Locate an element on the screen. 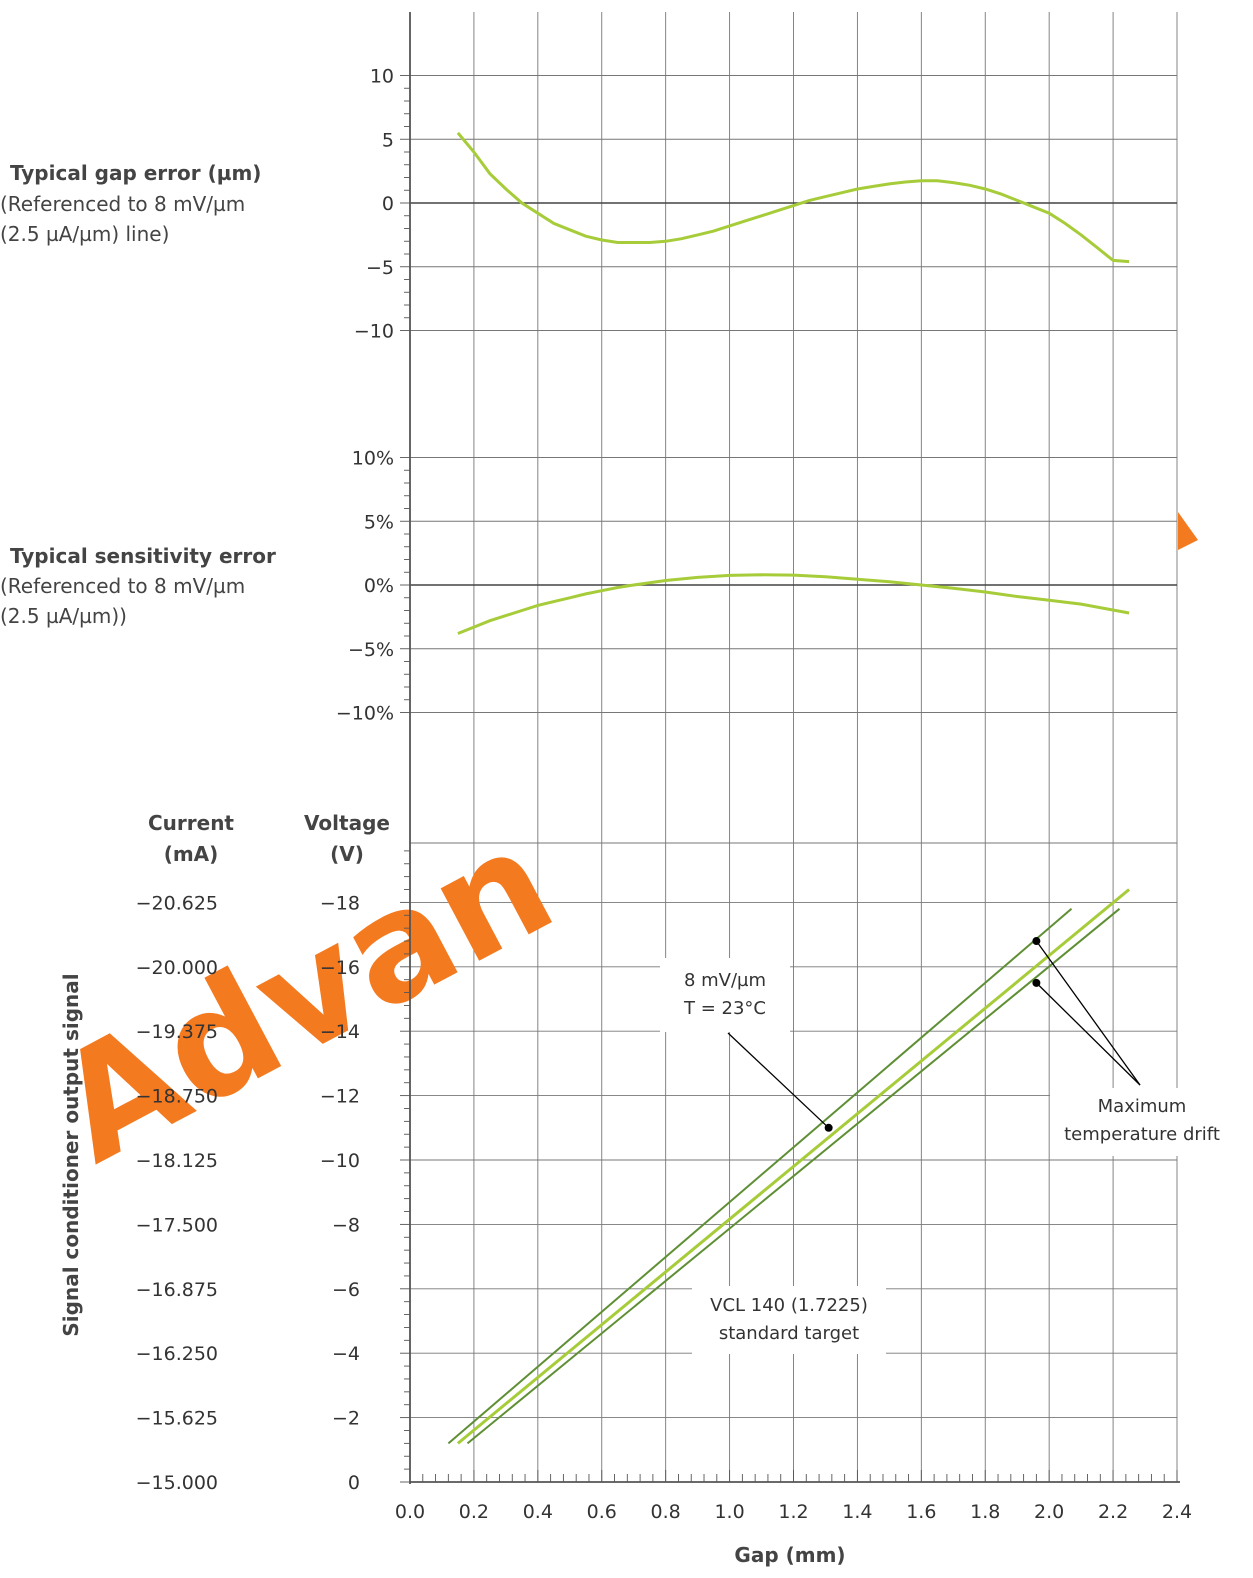 The height and width of the screenshot is (1578, 1253). sensitivity-error-subtitle-2: (2.5 µA/µm)) is located at coordinates (63, 616).